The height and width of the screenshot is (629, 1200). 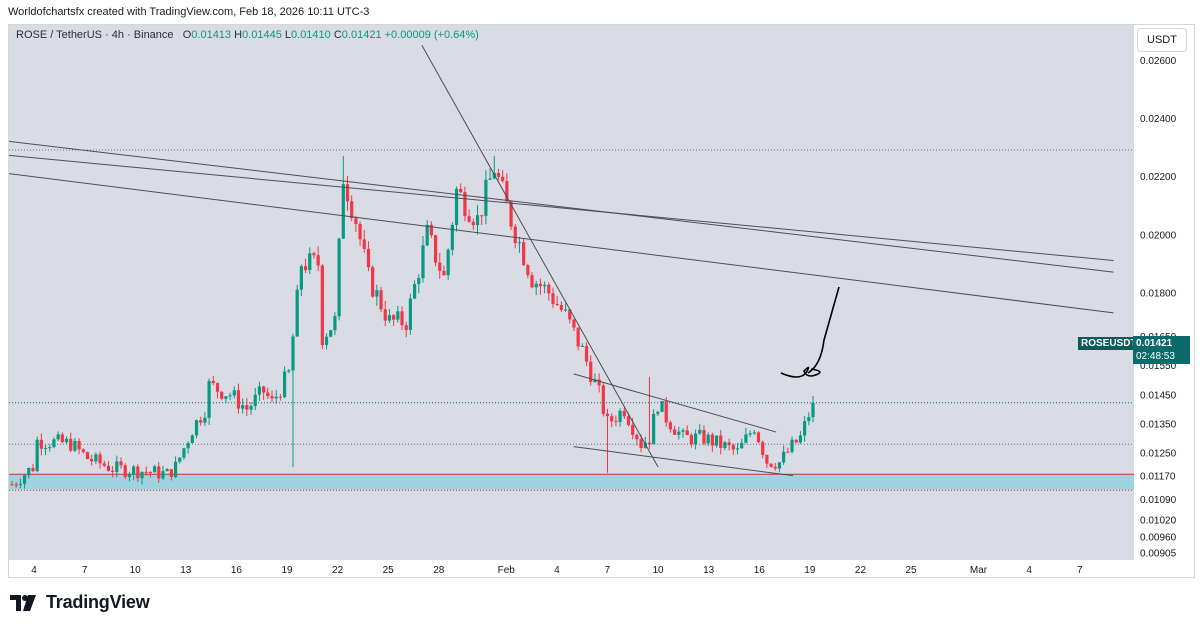 I want to click on tradingview-logo: TradingView, so click(x=80, y=602).